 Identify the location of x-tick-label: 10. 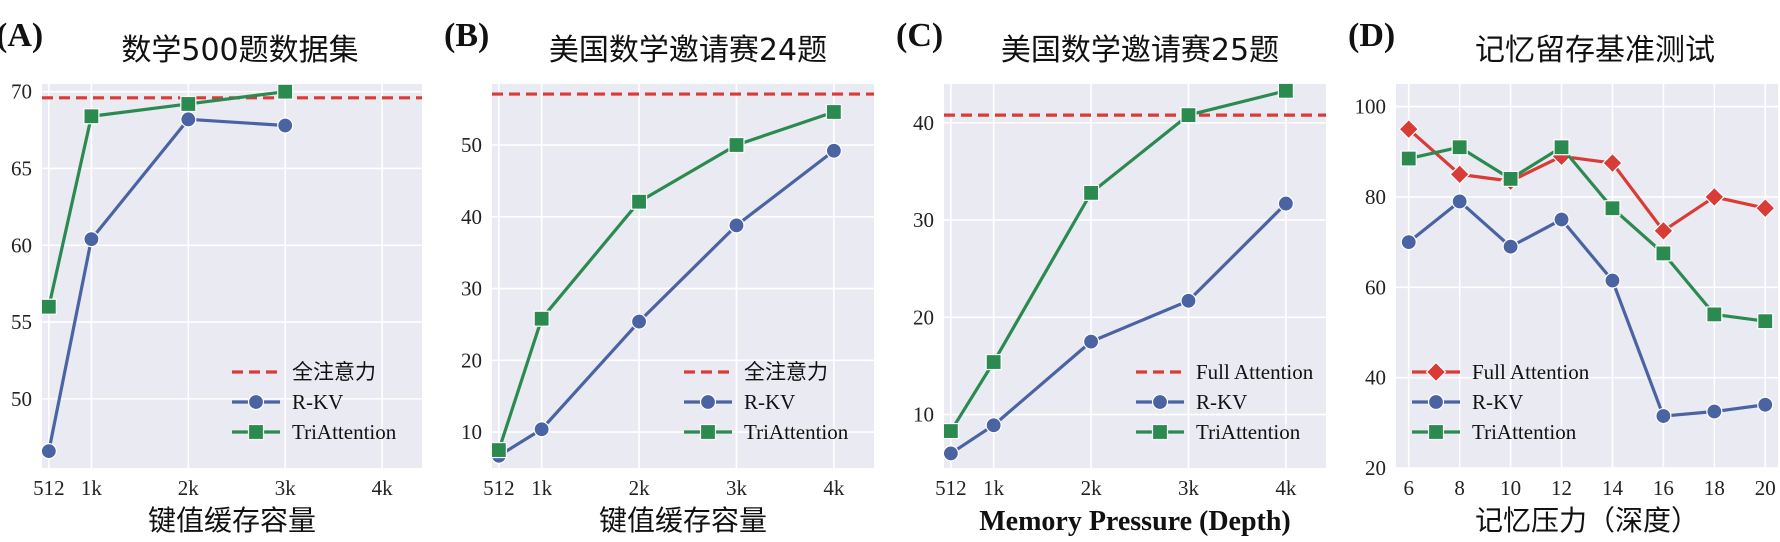
(1510, 488).